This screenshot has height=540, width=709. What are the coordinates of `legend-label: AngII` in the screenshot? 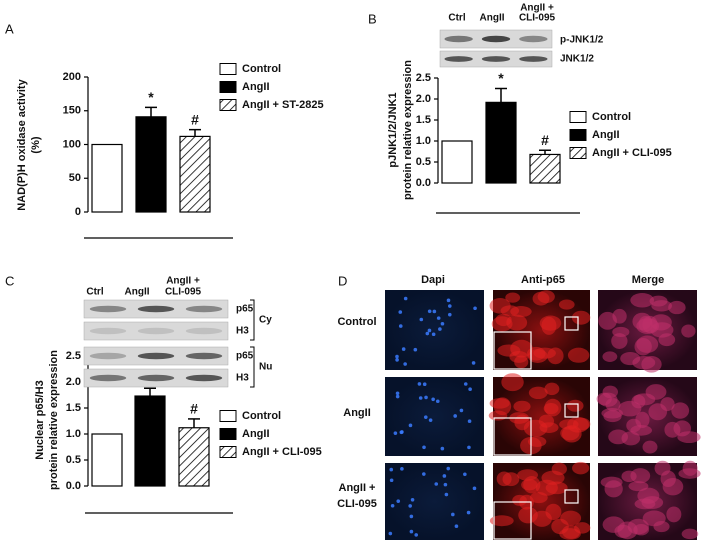 It's located at (606, 135).